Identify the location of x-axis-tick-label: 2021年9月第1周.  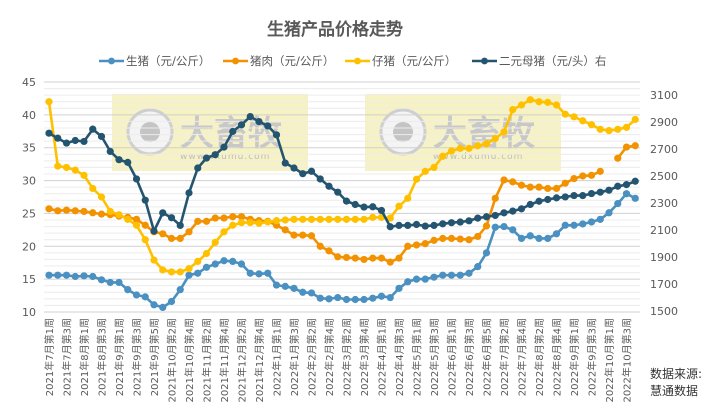
(119, 357).